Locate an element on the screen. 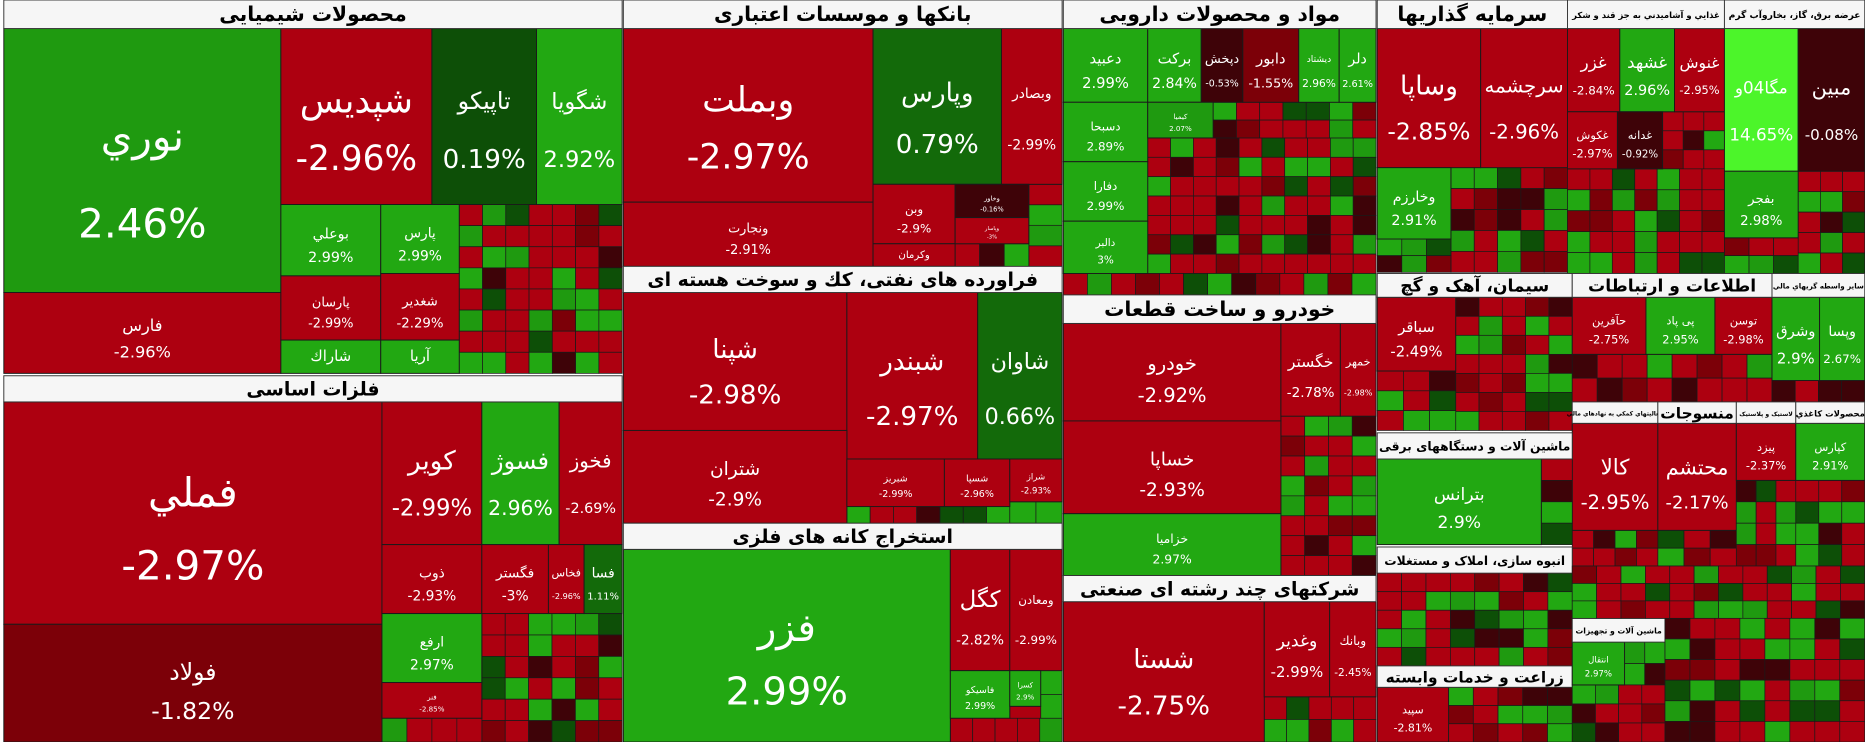 This screenshot has height=742, width=1865. sector-title: شرکتهای چند رشته ای صنعتی is located at coordinates (1219, 589).